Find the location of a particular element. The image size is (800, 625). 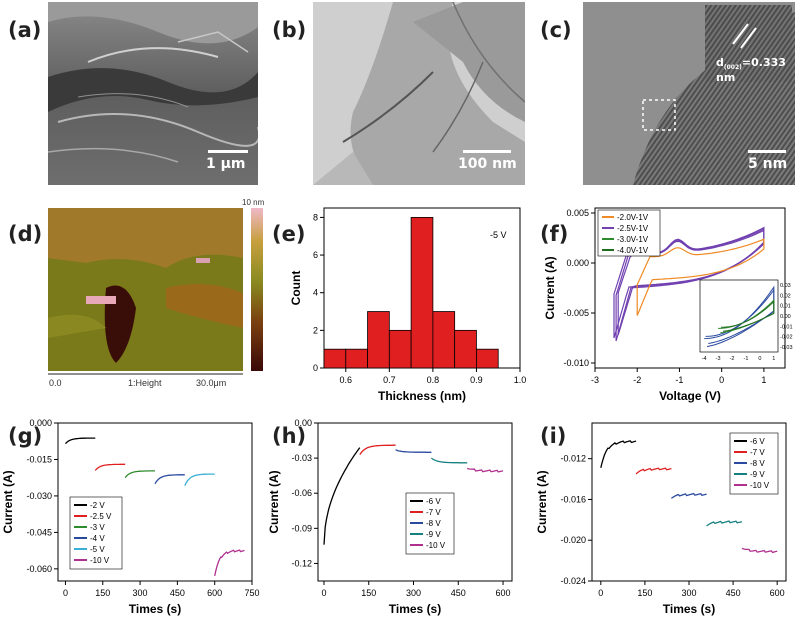

y-tick-label: -0.12 is located at coordinates (301, 563).